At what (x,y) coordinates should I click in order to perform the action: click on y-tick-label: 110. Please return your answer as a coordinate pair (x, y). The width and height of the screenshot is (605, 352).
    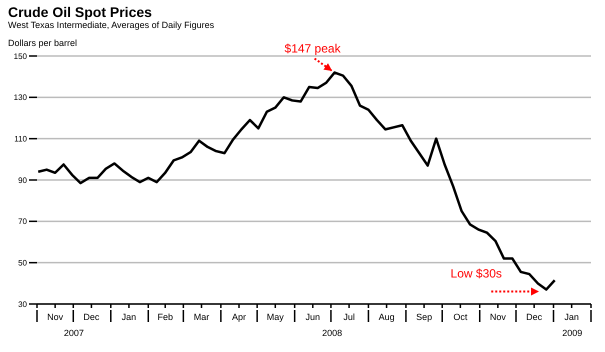
    Looking at the image, I should click on (21, 139).